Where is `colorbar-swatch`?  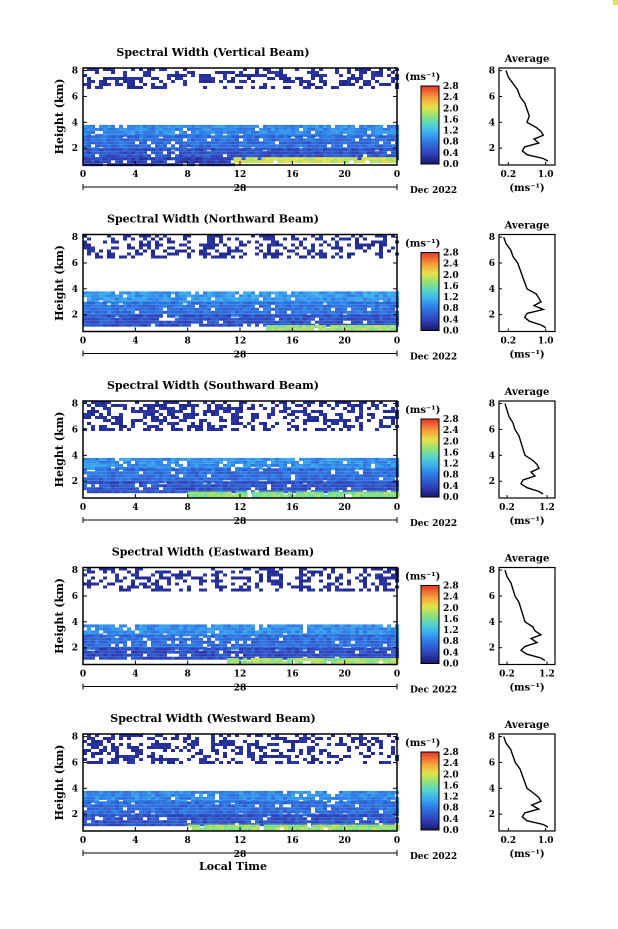 colorbar-swatch is located at coordinates (430, 286).